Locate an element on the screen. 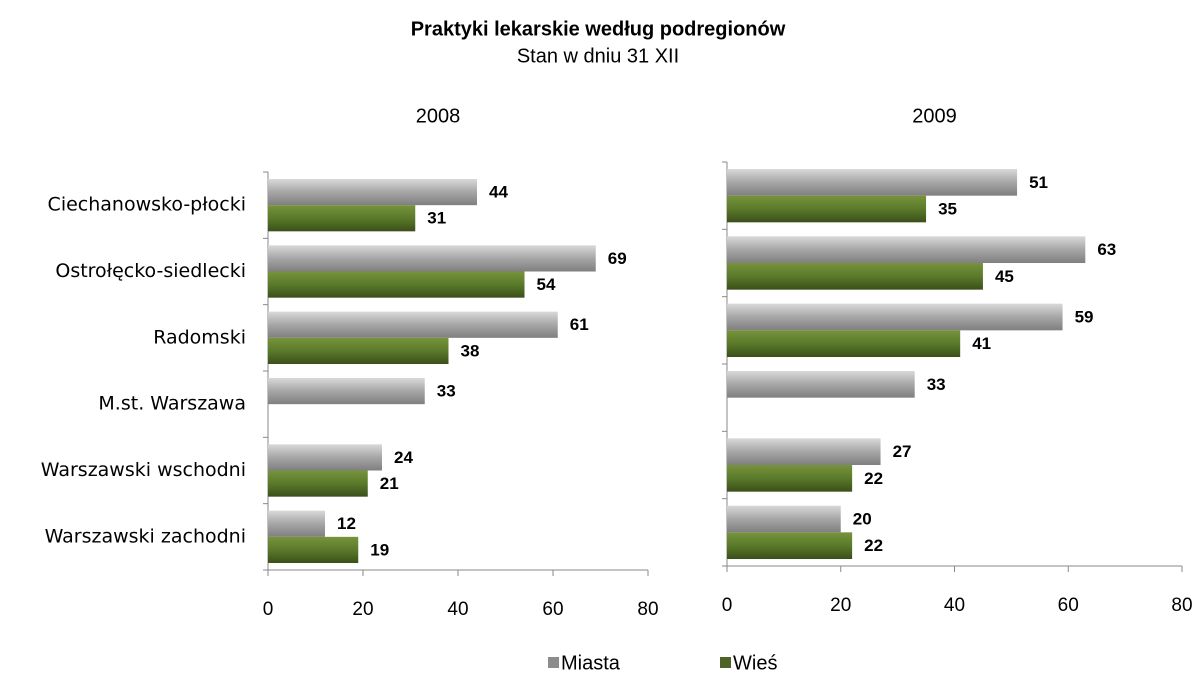 This screenshot has height=675, width=1196. value-label: 61 is located at coordinates (579, 324).